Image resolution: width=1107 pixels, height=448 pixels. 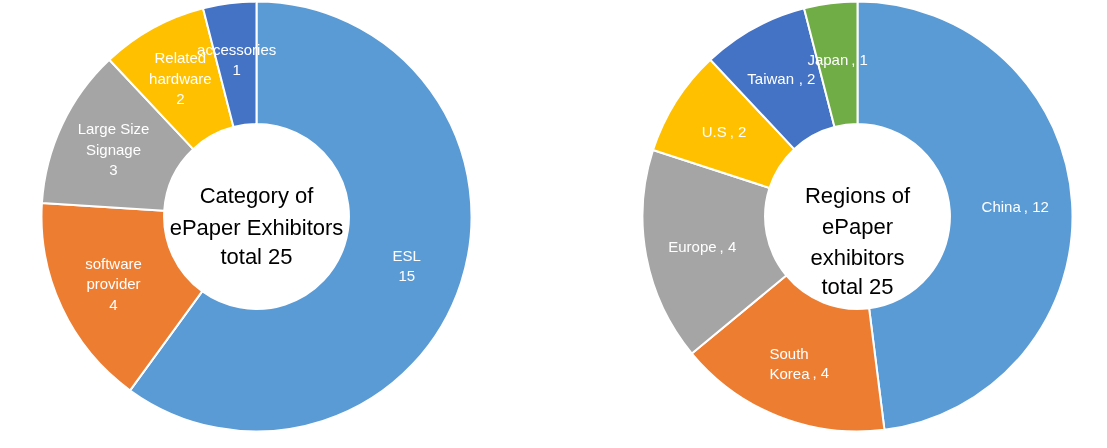 What do you see at coordinates (771, 78) in the screenshot?
I see `slice-label: Taiwan` at bounding box center [771, 78].